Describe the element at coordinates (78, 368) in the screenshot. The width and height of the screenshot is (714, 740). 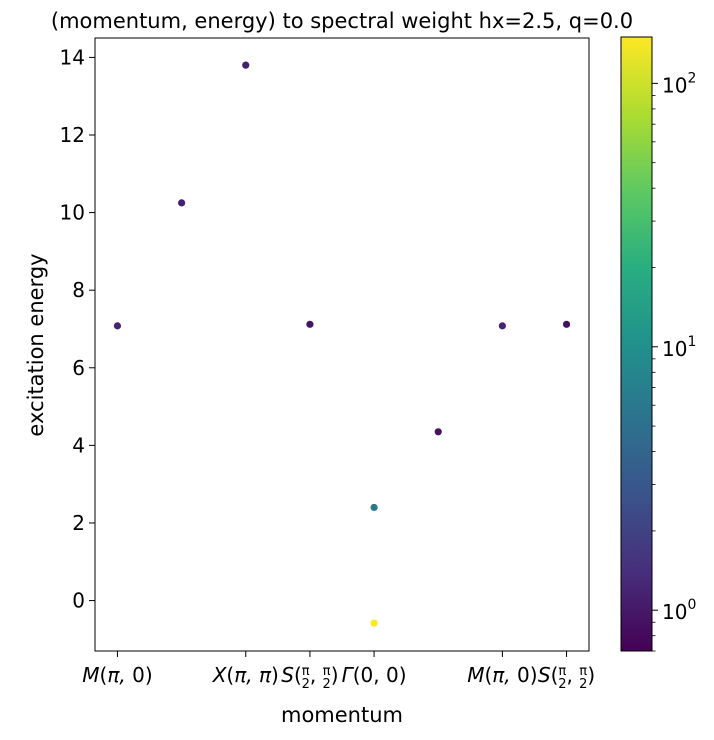
I see `y-tick-label: 6` at that location.